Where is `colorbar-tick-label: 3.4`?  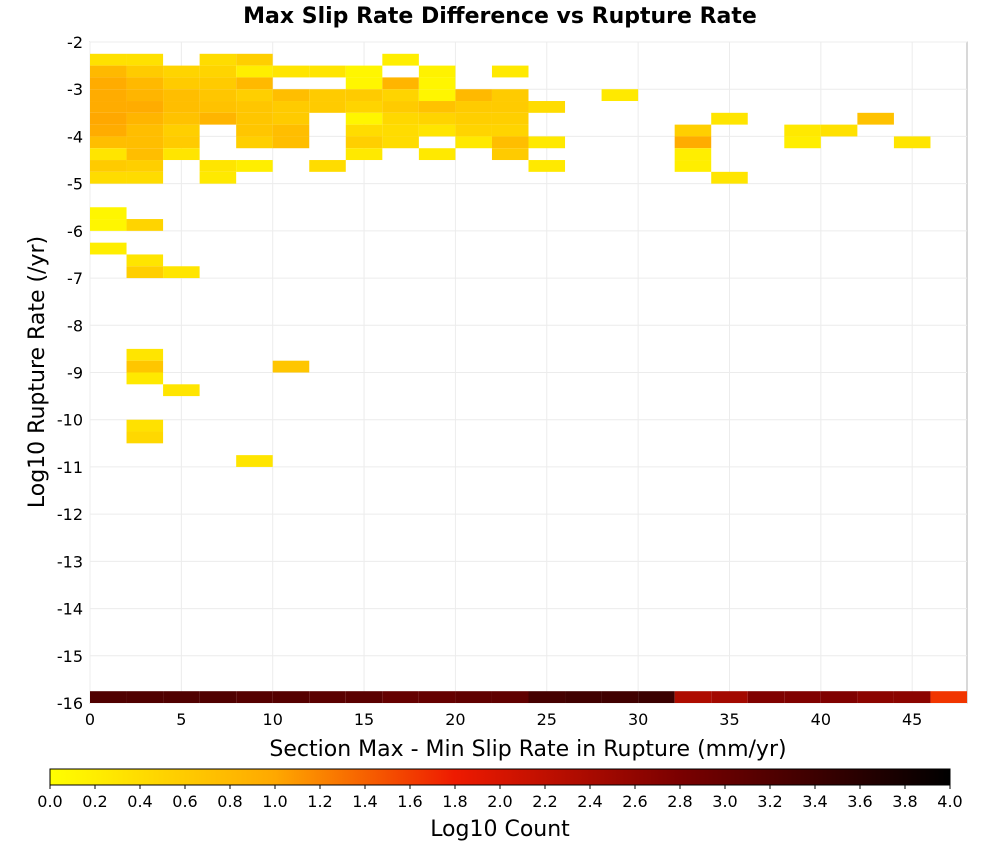 colorbar-tick-label: 3.4 is located at coordinates (814, 801).